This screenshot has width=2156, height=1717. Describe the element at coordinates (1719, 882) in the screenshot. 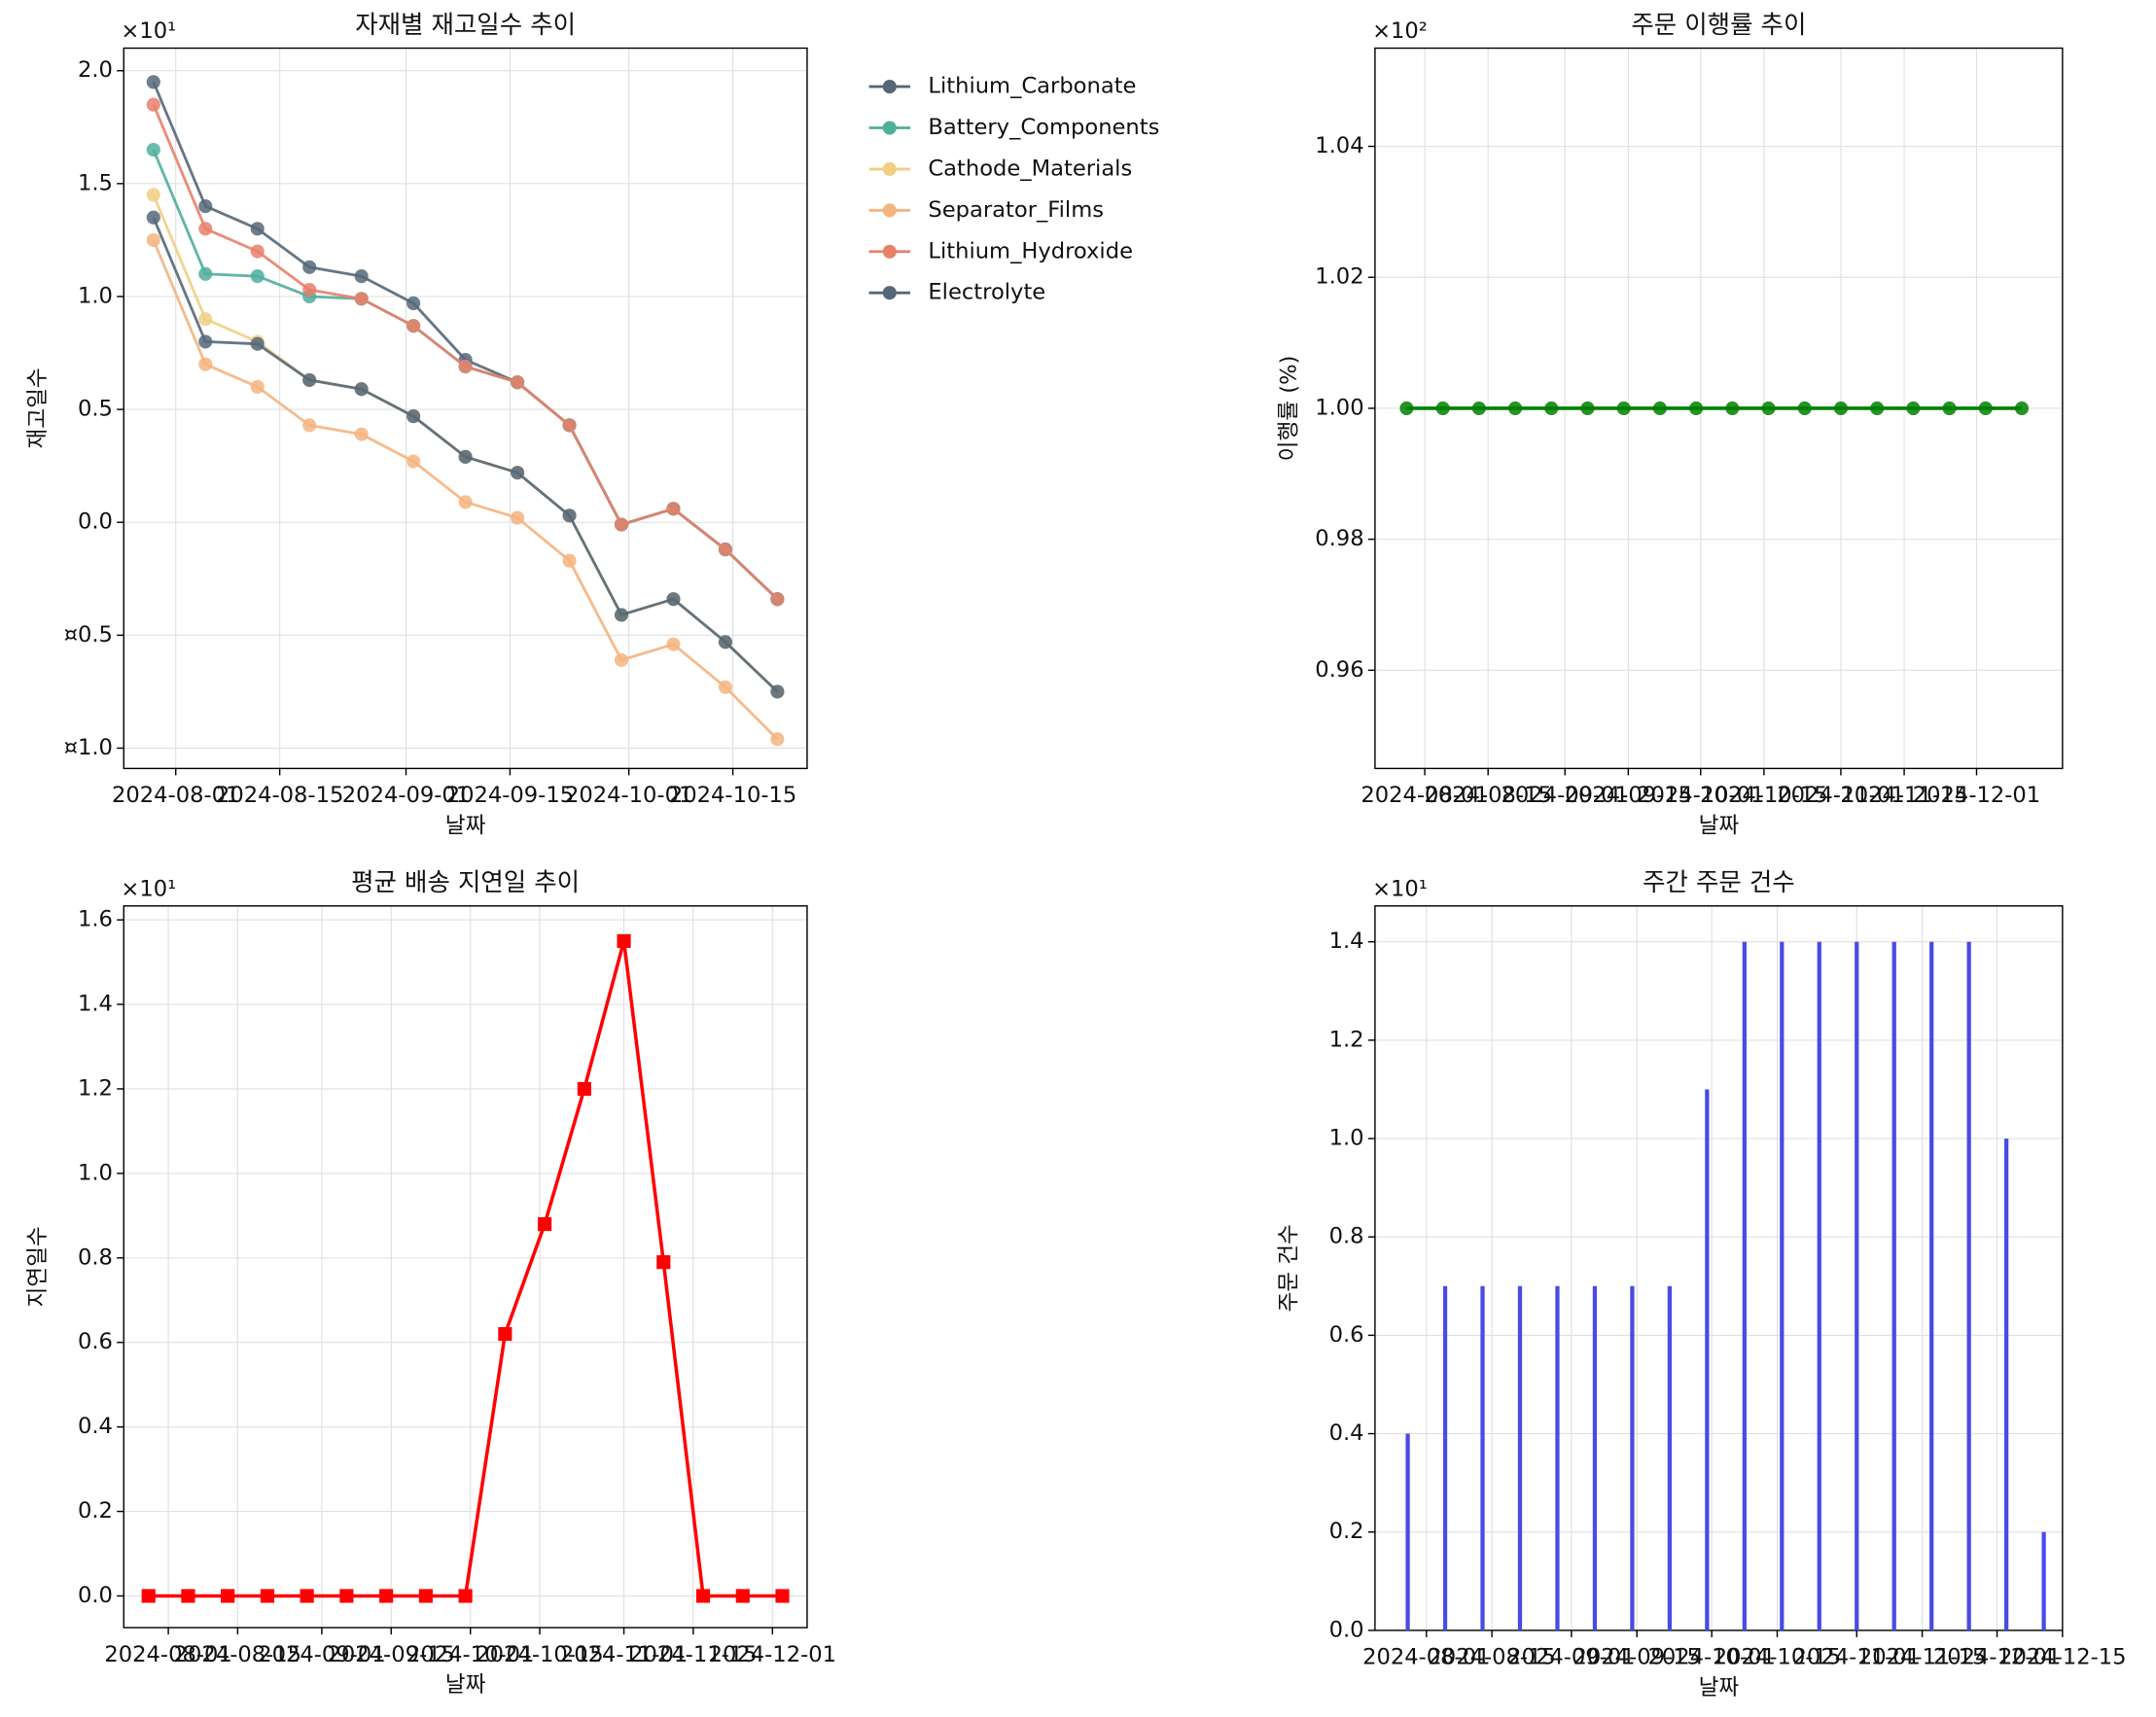

I see `chart-title: 주간 주문 건수` at that location.